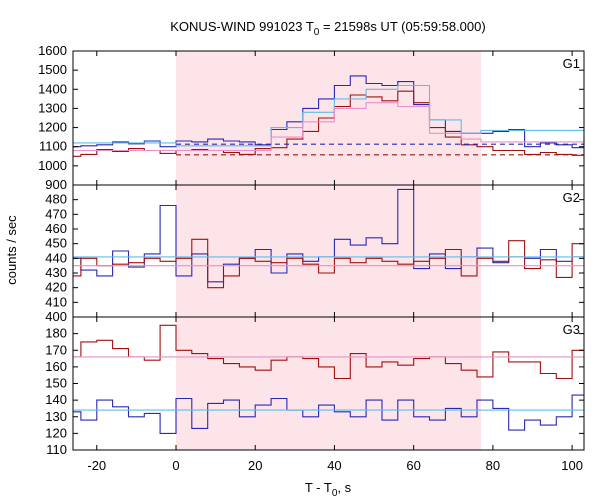 This screenshot has height=500, width=600. Describe the element at coordinates (56, 287) in the screenshot. I see `y-tick-label: 420` at that location.